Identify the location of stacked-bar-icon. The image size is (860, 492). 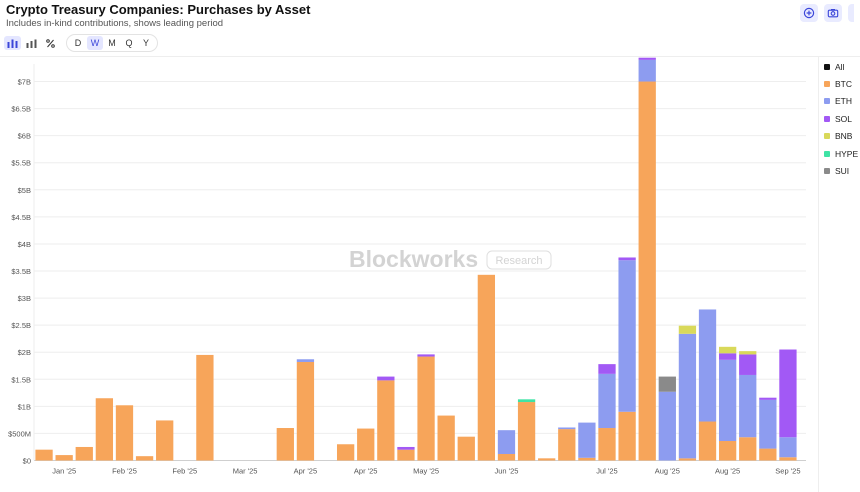
(31, 43).